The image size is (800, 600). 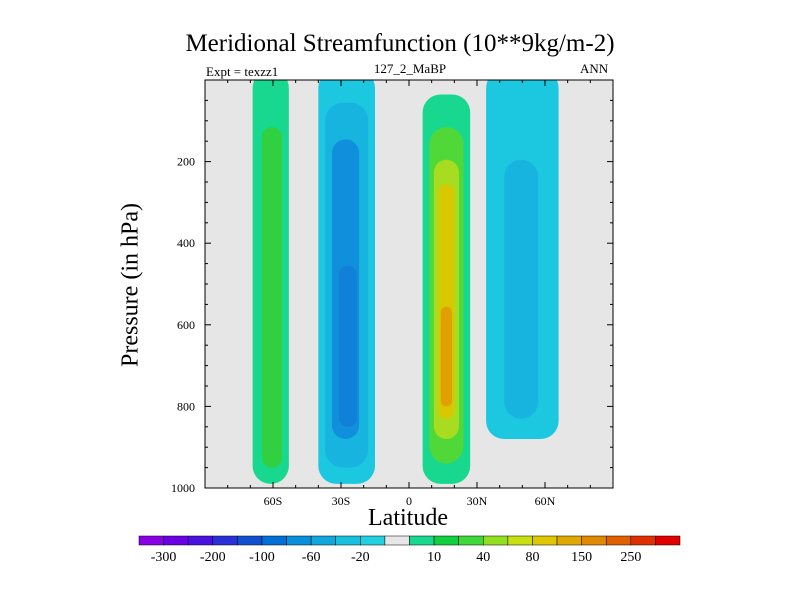 What do you see at coordinates (594, 68) in the screenshot?
I see `season-label: ANN` at bounding box center [594, 68].